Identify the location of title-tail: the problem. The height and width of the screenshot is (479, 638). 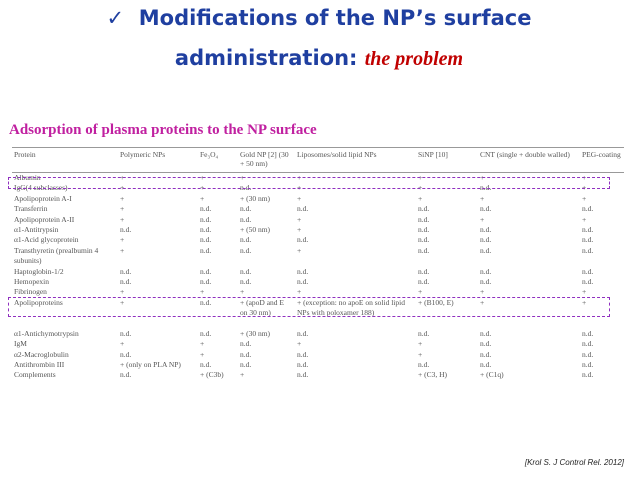
(414, 59).